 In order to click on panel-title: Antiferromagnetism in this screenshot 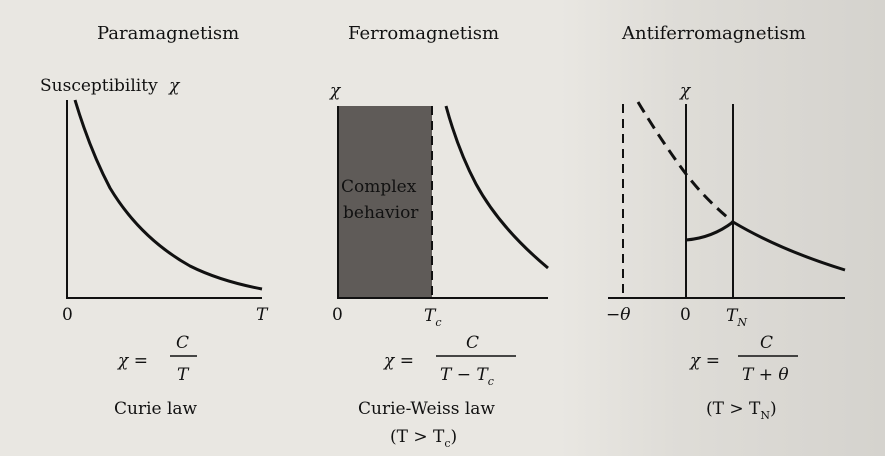, I will do `click(713, 33)`.